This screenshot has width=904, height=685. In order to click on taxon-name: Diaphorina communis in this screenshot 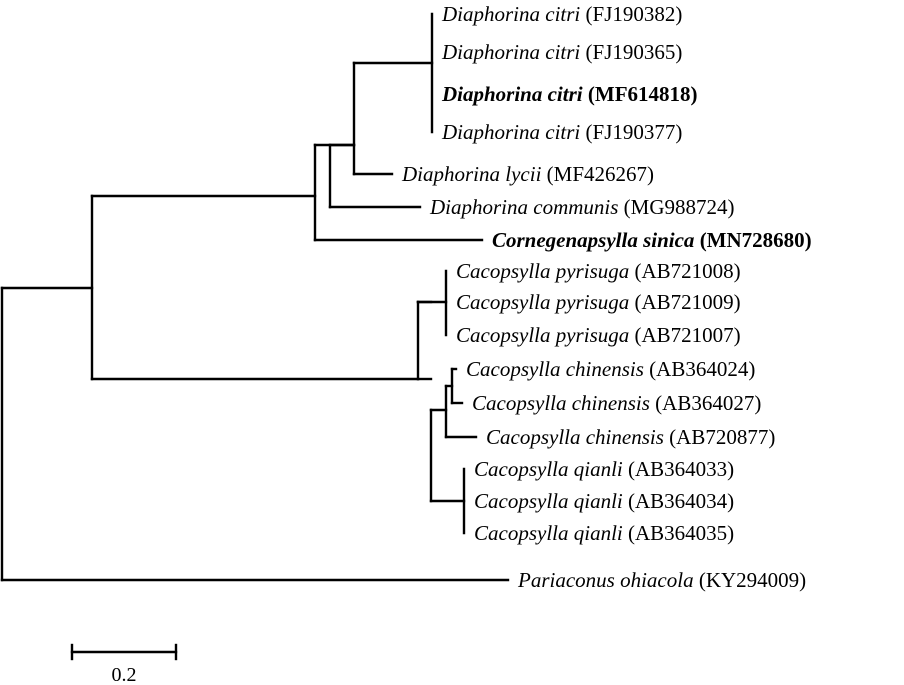, I will do `click(523, 207)`.